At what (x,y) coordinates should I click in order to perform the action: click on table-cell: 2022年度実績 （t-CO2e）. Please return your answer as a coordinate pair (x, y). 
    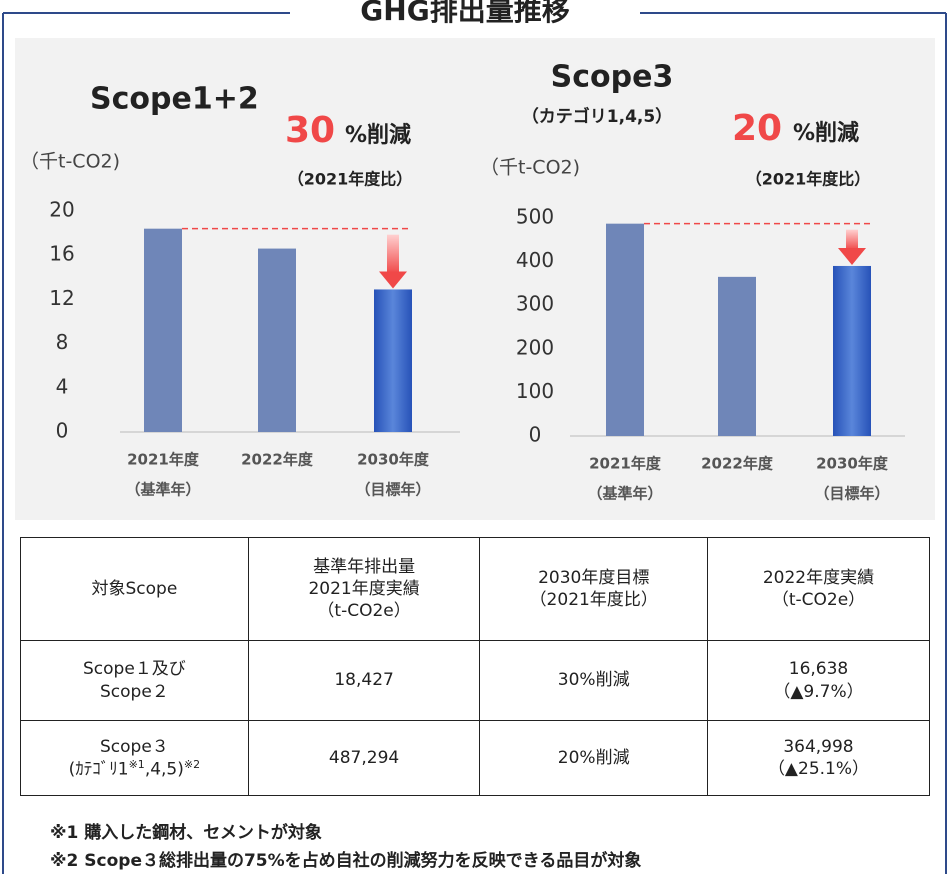
    Looking at the image, I should click on (818, 589).